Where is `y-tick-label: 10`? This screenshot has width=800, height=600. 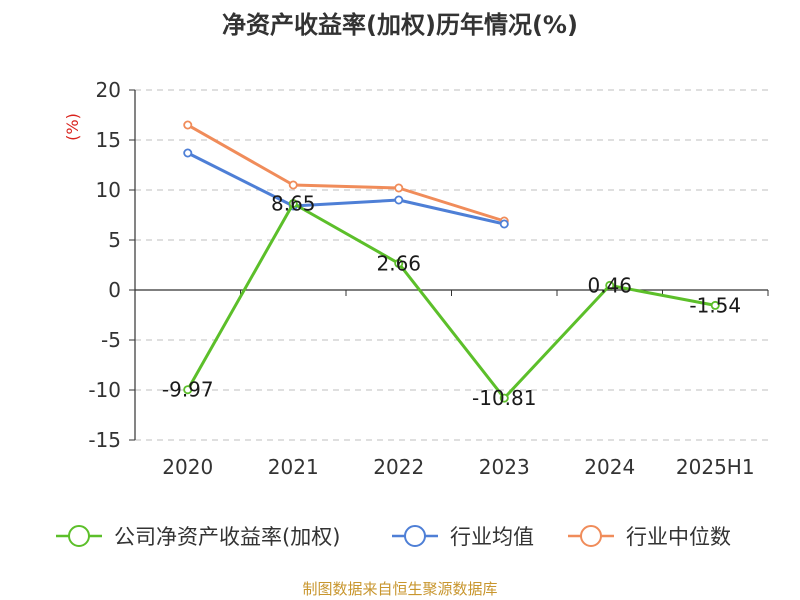 y-tick-label: 10 is located at coordinates (108, 190).